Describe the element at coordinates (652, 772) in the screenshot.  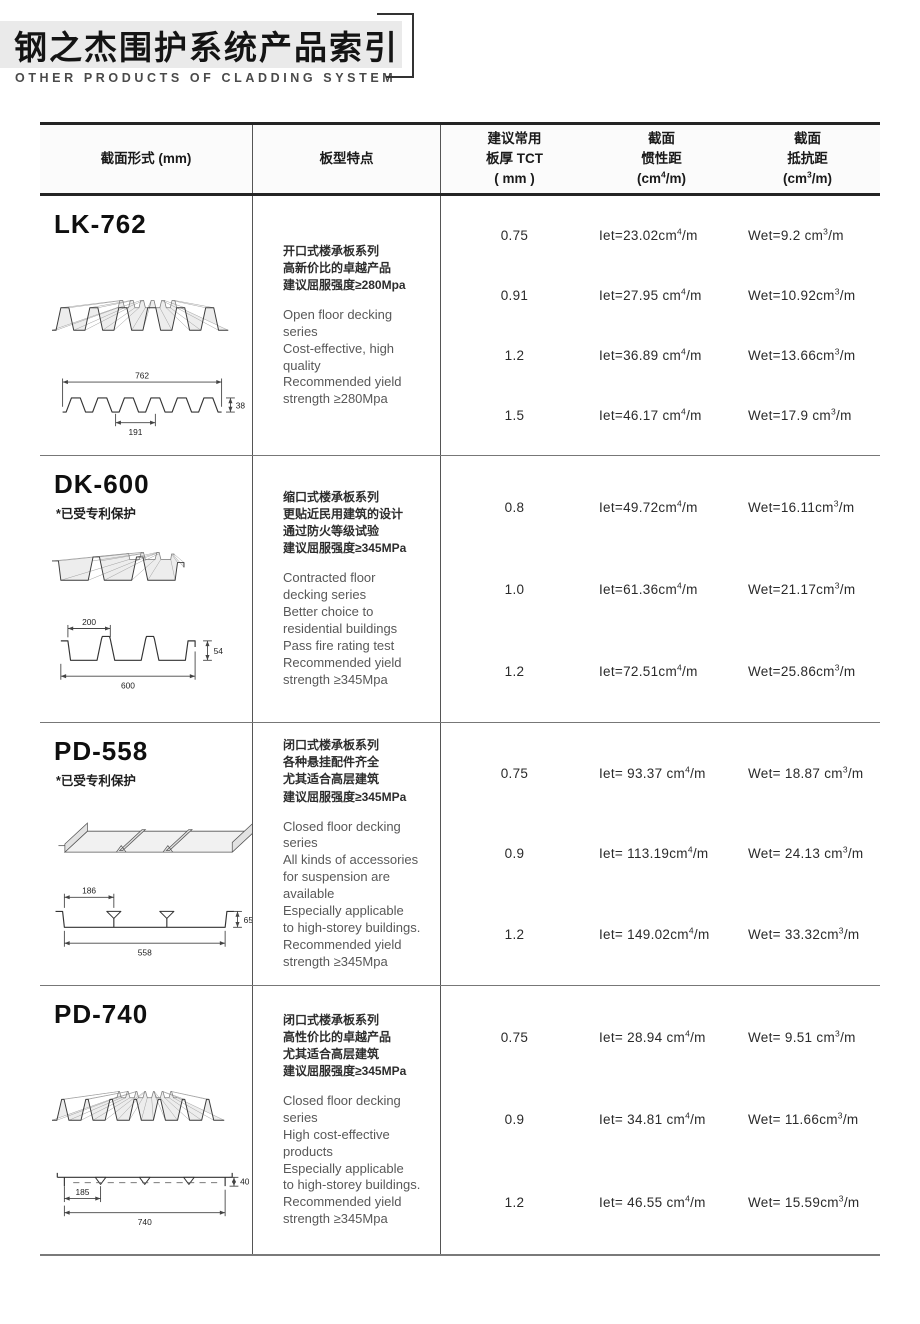
I see `inertia-value: Iet= 93.37 cm4/m` at that location.